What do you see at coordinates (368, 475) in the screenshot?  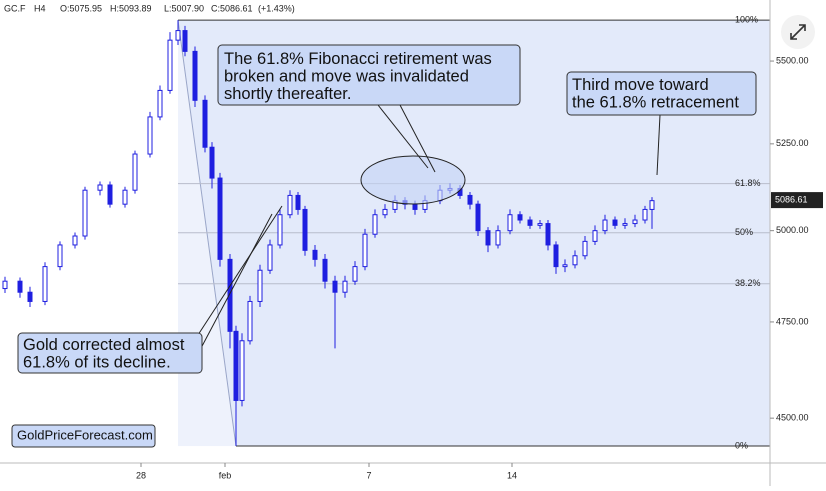 I see `x-tick-label: 7` at bounding box center [368, 475].